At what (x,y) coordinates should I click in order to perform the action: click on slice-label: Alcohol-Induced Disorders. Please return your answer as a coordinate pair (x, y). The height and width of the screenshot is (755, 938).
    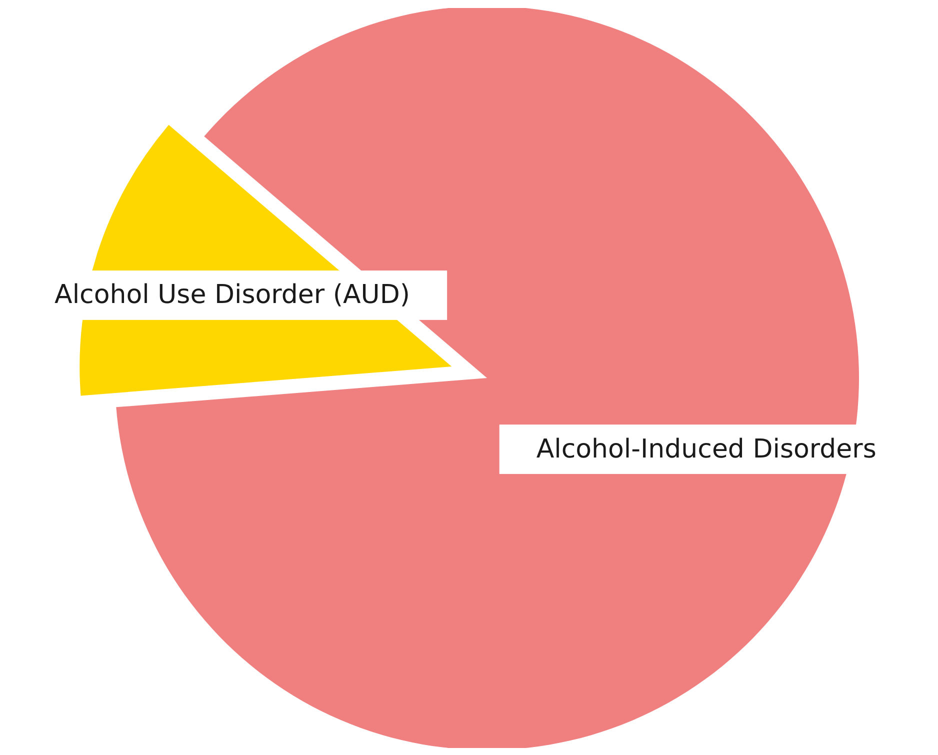
    Looking at the image, I should click on (706, 449).